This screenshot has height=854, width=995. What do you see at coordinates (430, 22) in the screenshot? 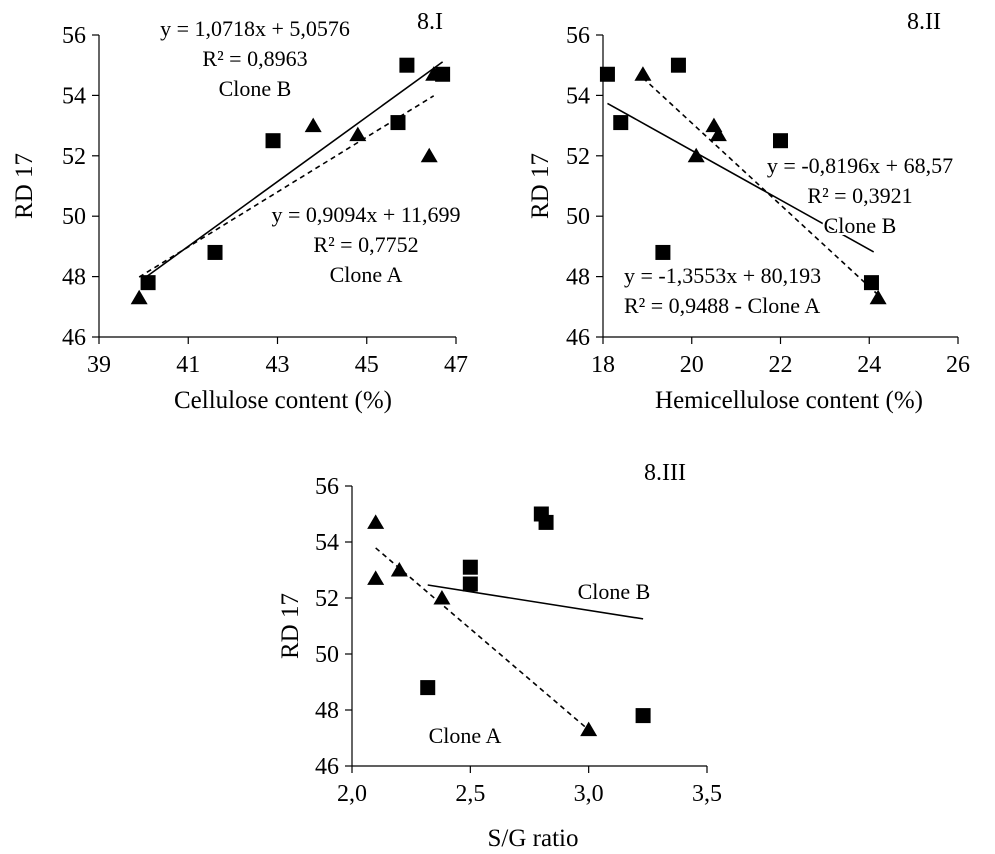
I see `panel-label: 8.I` at bounding box center [430, 22].